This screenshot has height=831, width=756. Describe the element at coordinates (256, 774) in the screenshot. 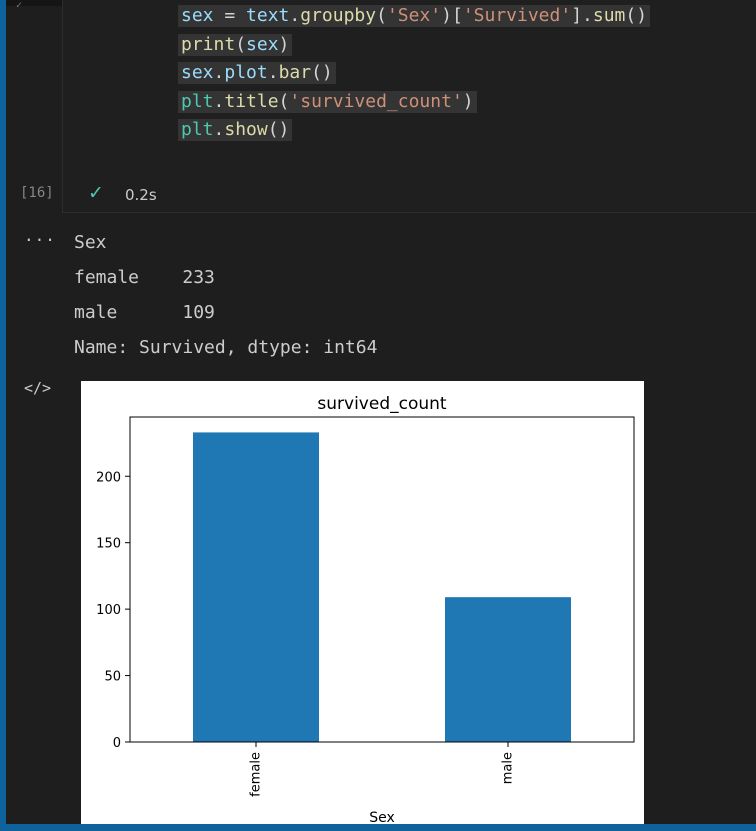

I see `x-tick-label: female` at that location.